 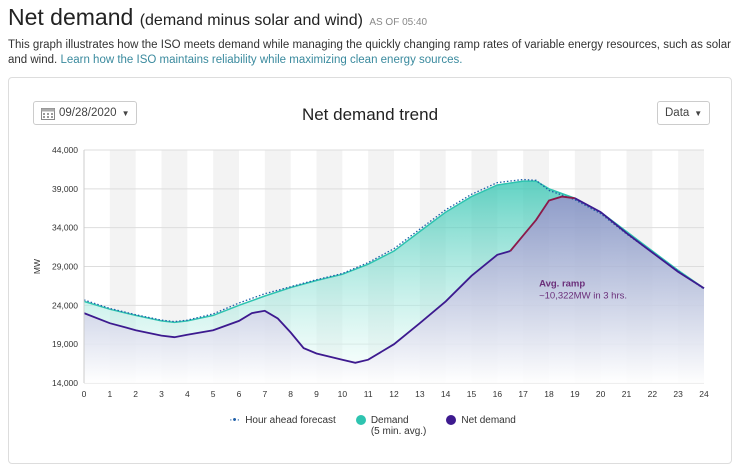 What do you see at coordinates (187, 394) in the screenshot?
I see `x-tick-label: 4` at bounding box center [187, 394].